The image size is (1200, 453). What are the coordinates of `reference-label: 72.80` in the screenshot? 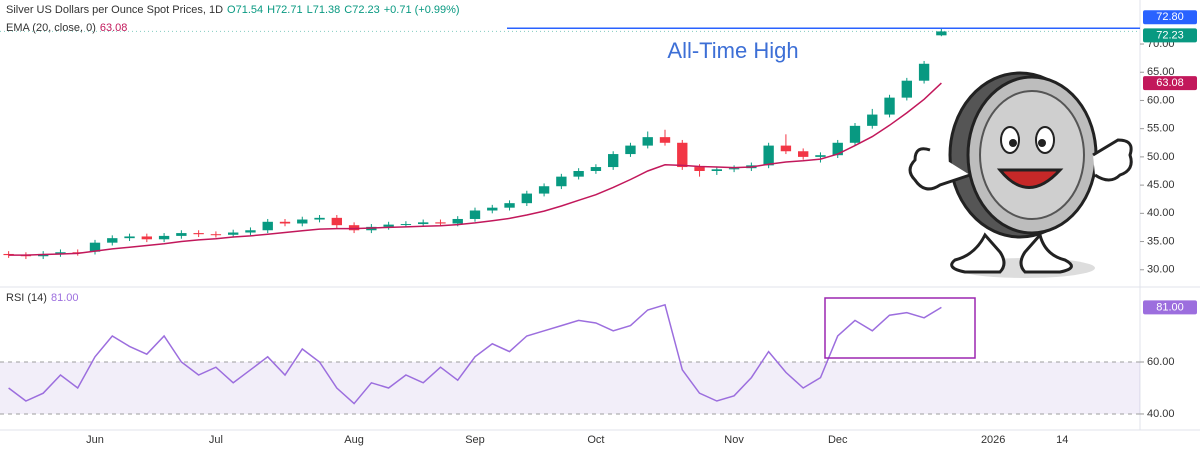 It's located at (1170, 17).